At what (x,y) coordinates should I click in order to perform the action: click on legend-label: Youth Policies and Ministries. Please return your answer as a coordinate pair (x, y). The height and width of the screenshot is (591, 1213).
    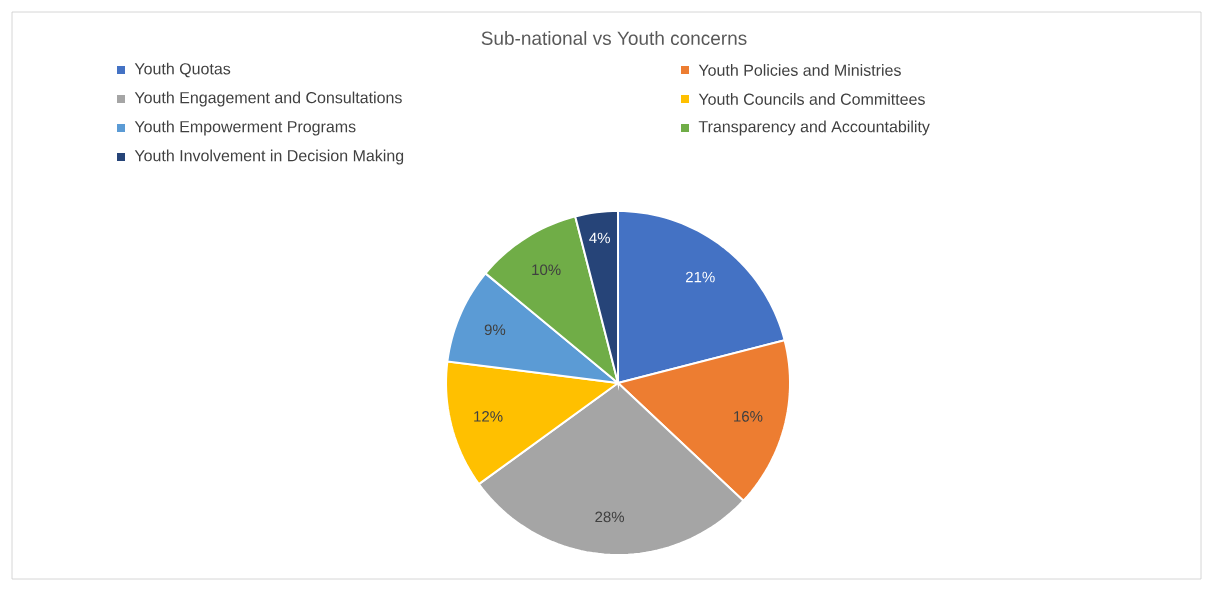
    Looking at the image, I should click on (799, 70).